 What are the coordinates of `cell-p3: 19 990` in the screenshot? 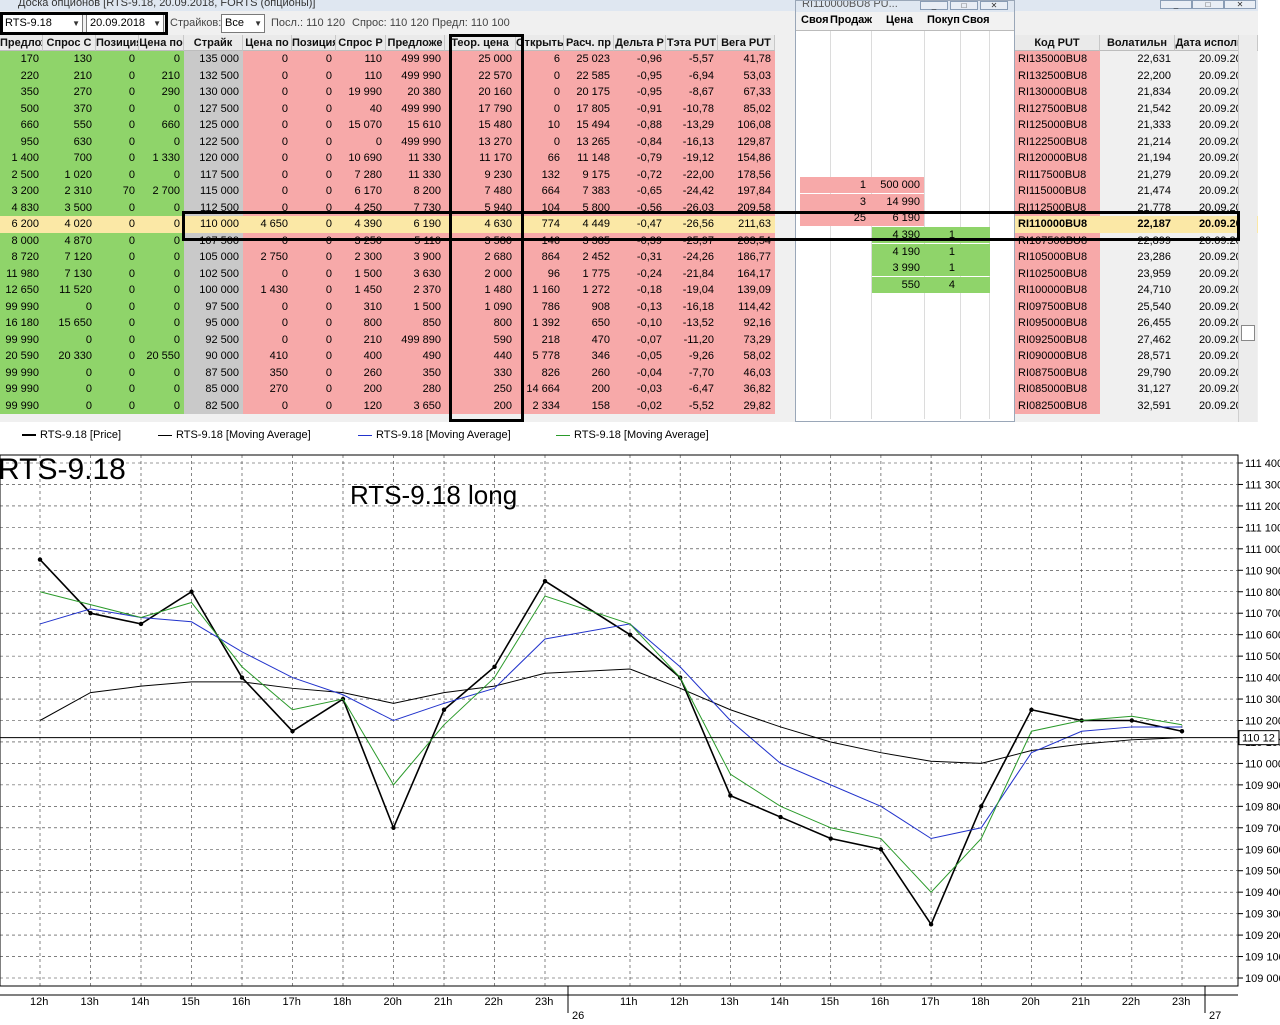 It's located at (361, 92).